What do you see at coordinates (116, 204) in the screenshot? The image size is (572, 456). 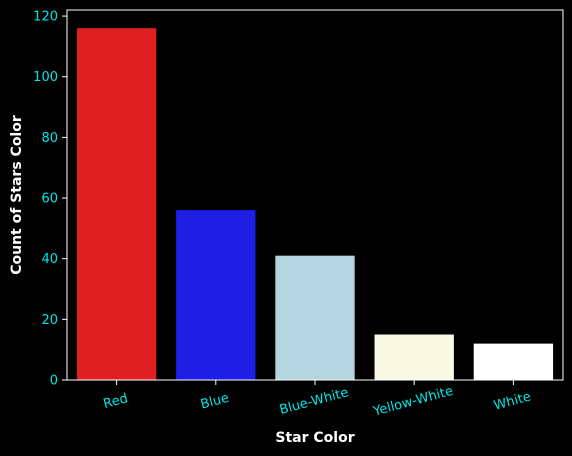 I see `bar-red` at bounding box center [116, 204].